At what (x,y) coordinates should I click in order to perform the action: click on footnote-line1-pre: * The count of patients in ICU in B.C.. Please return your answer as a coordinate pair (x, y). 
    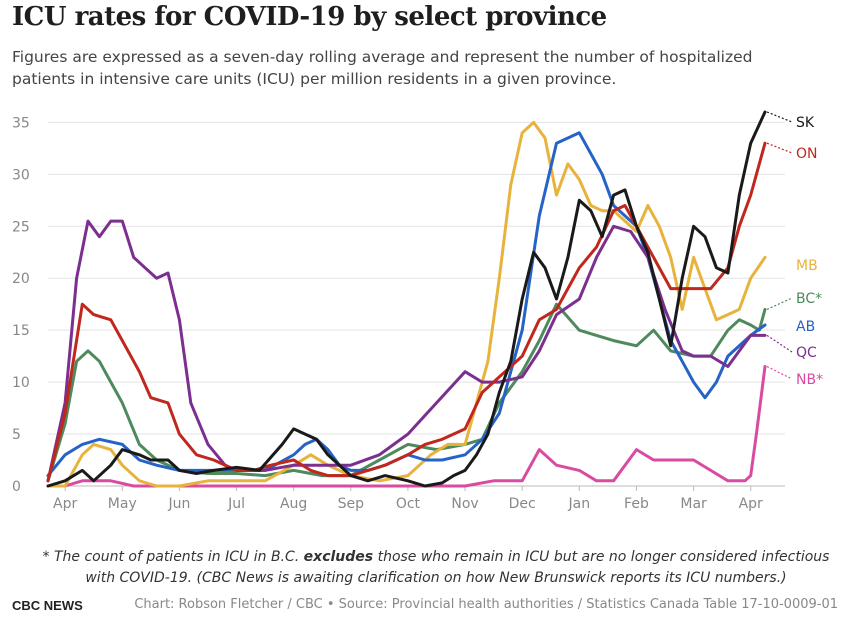
    Looking at the image, I should click on (173, 557).